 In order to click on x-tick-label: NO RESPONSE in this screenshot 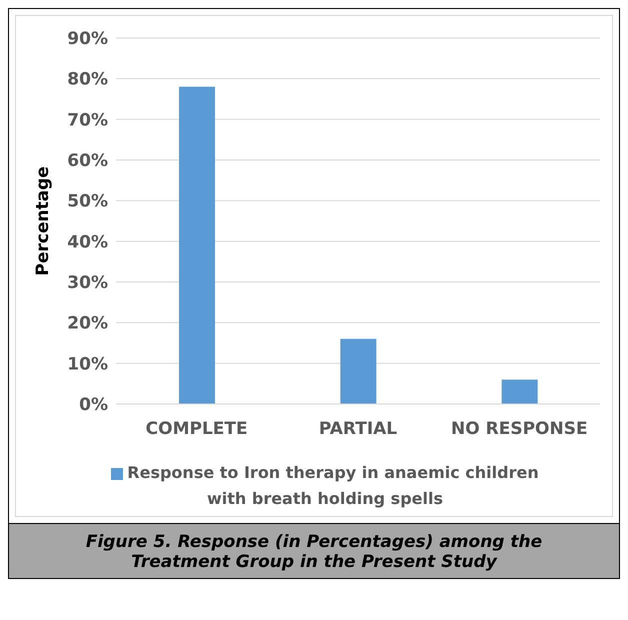, I will do `click(519, 429)`.